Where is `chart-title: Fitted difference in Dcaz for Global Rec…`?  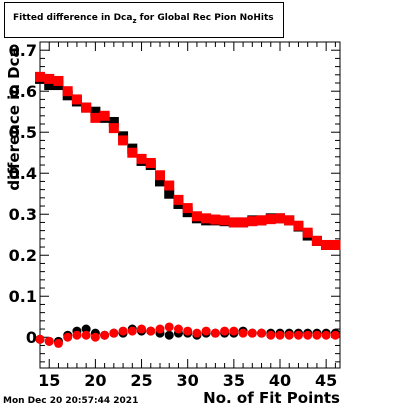
chart-title: Fitted difference in Dcaz for Global Rec… is located at coordinates (143, 19).